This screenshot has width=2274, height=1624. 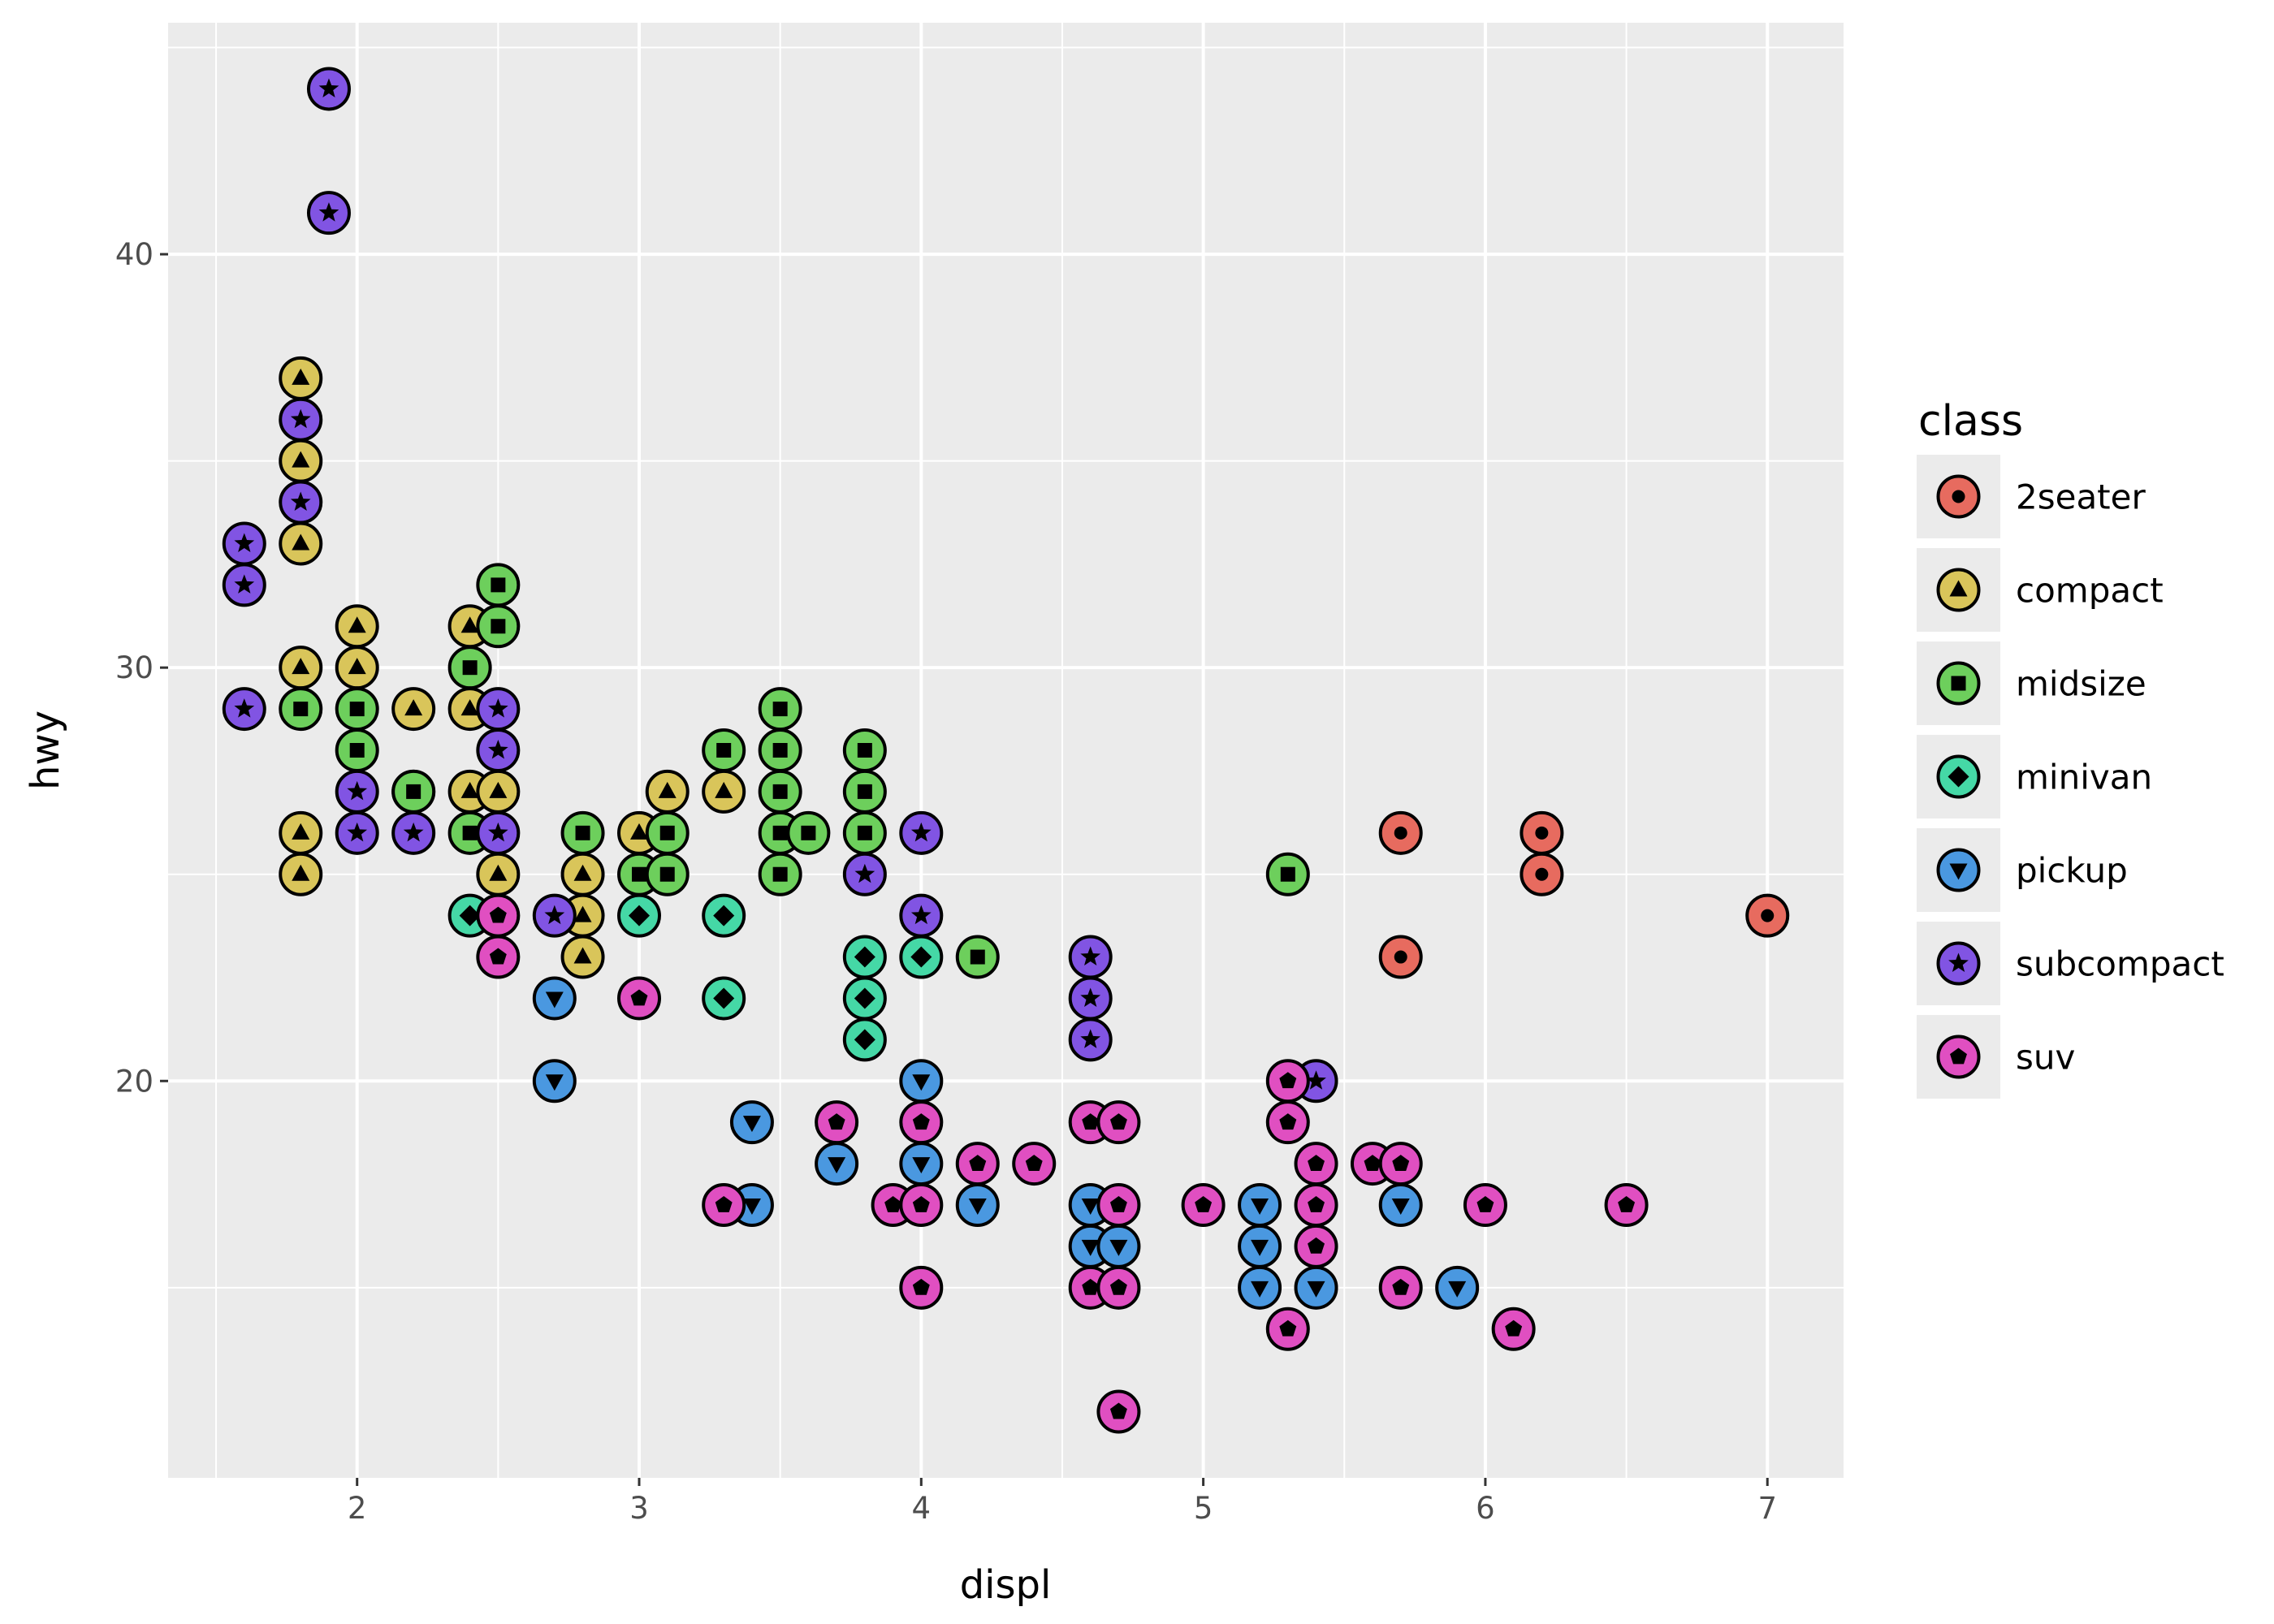 I want to click on data-point-2seater, so click(x=1542, y=874).